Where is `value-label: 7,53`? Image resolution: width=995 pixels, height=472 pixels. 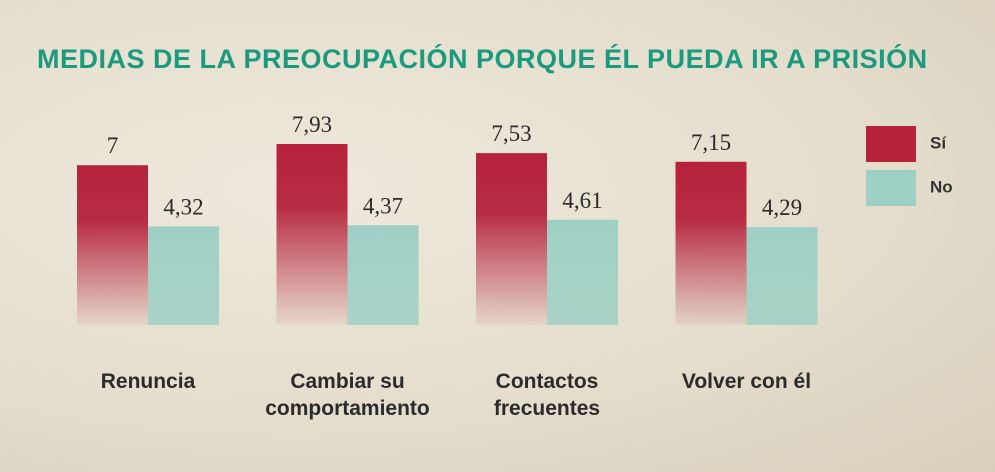
value-label: 7,53 is located at coordinates (511, 133).